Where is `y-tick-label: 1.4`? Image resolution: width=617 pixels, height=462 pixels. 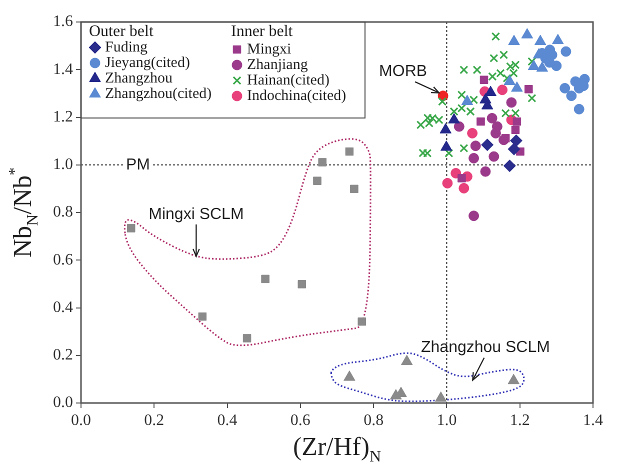 y-tick-label: 1.4 is located at coordinates (63, 69).